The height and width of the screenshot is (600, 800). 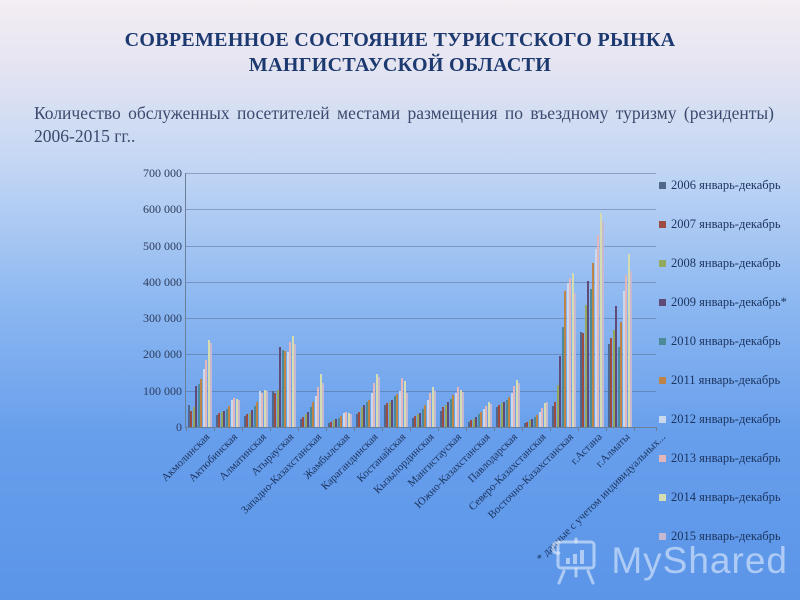 What do you see at coordinates (162, 173) in the screenshot?
I see `y-axis-label: 700 000` at bounding box center [162, 173].